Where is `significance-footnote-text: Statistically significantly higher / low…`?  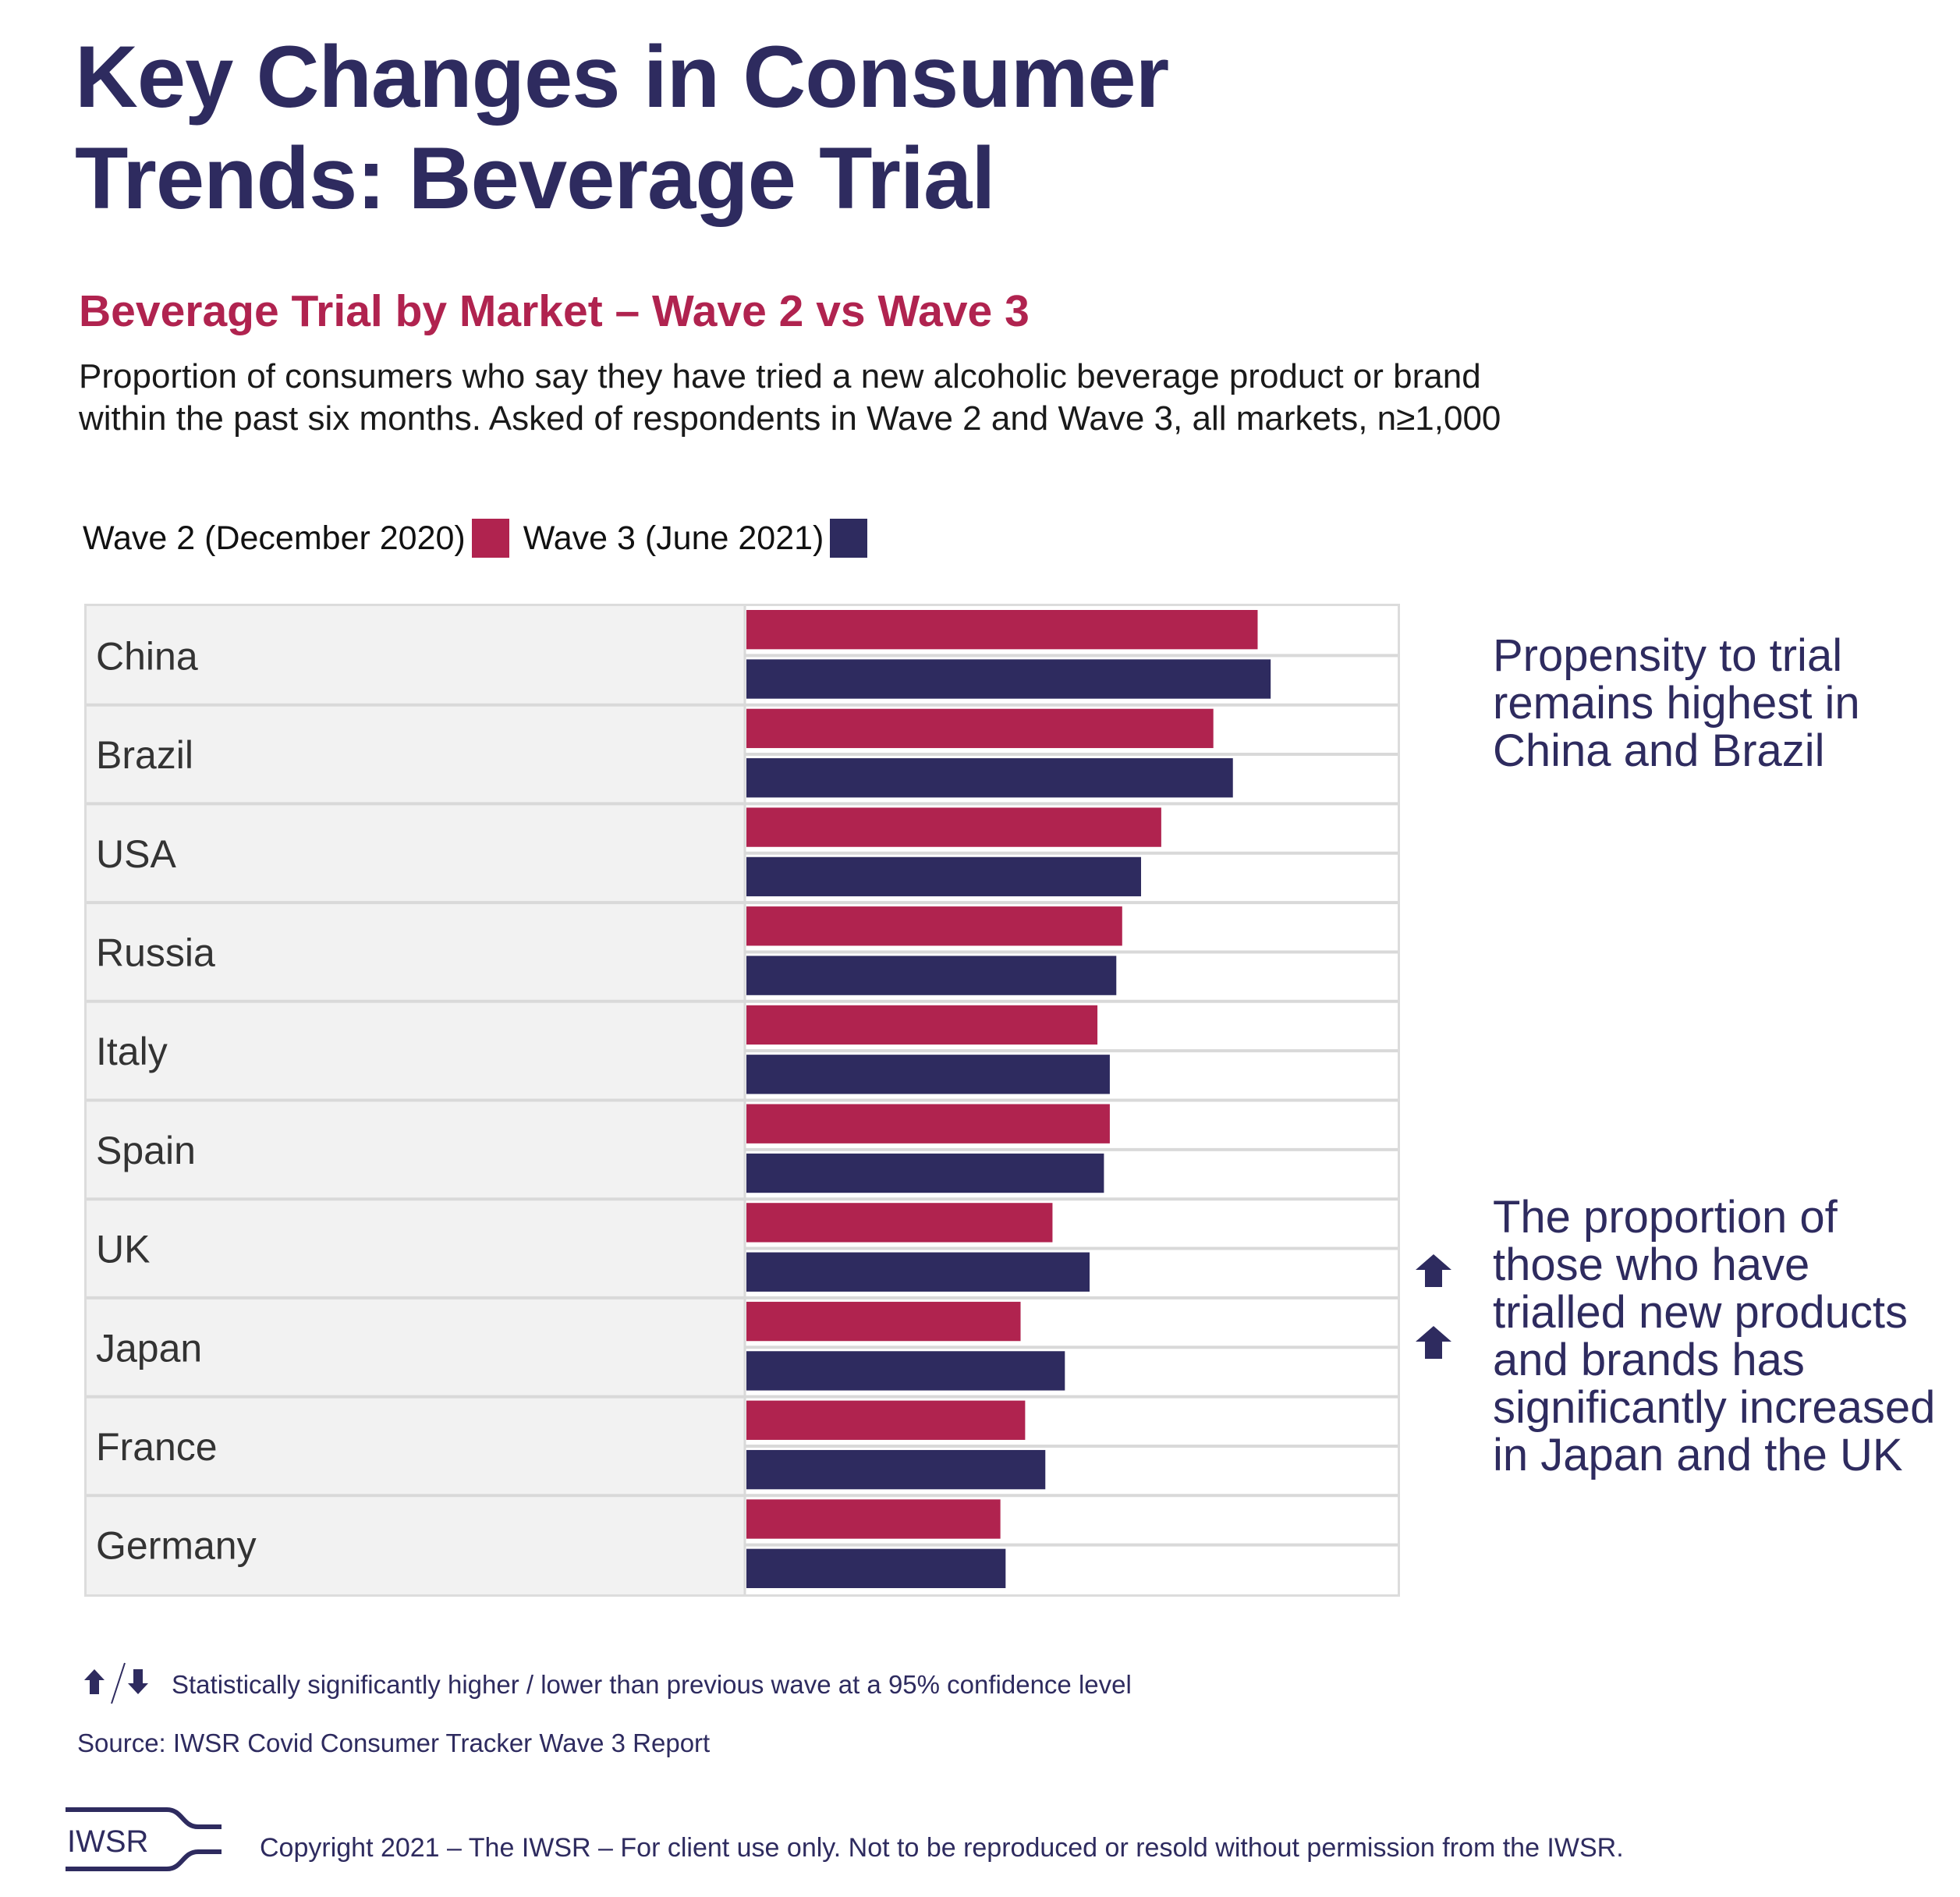 significance-footnote-text: Statistically significantly higher / low… is located at coordinates (652, 1684).